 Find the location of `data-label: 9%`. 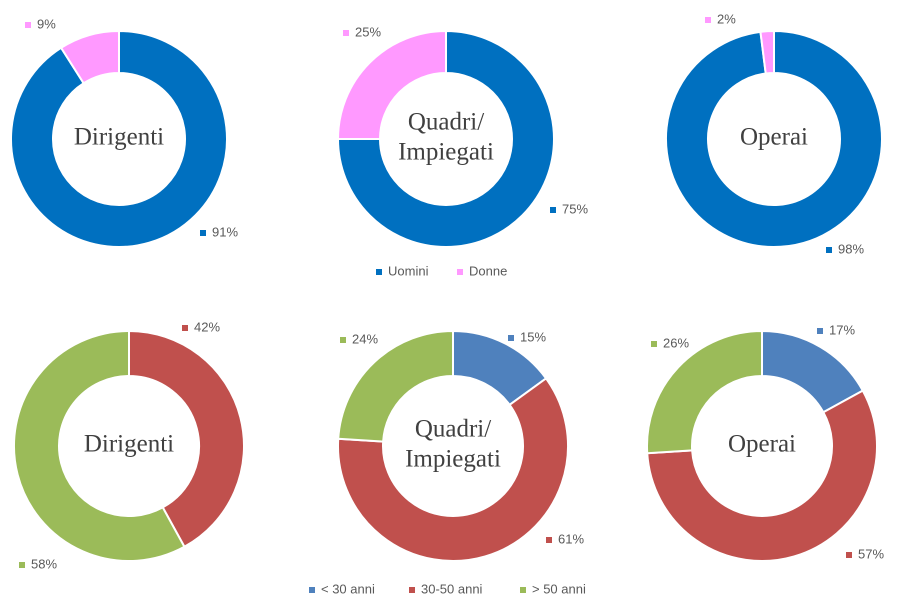

data-label: 9% is located at coordinates (46, 23).